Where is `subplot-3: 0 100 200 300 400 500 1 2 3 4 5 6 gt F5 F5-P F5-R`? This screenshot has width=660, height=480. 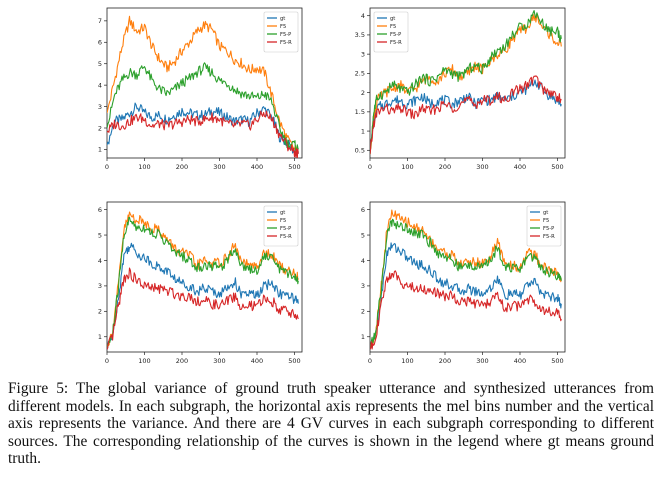 subplot-3: 0 100 200 300 400 500 1 2 3 4 5 6 gt F5 F5-P F5-R is located at coordinates (200, 283).